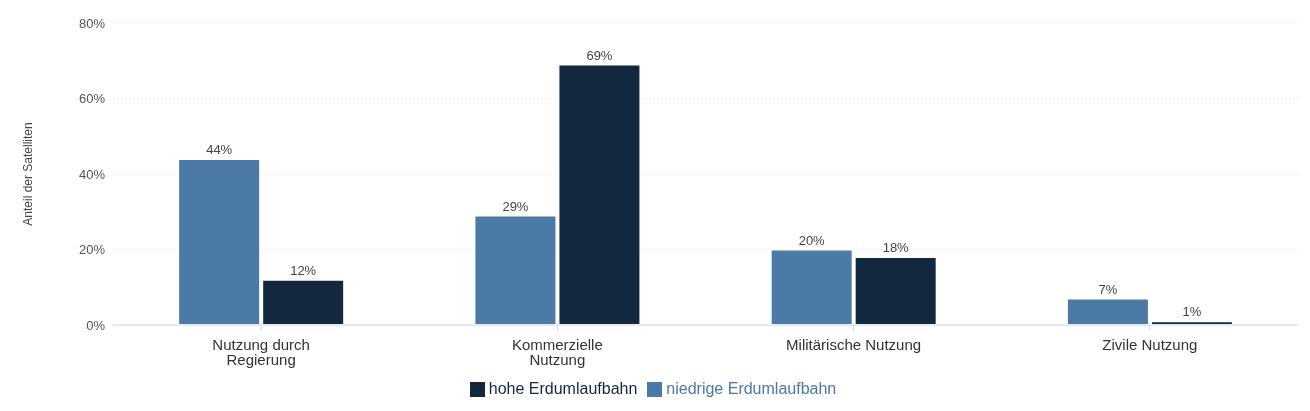  I want to click on data-label: 7%, so click(1108, 289).